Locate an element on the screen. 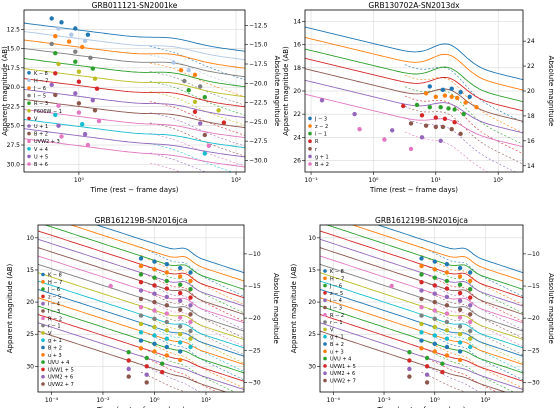  legend-label: B + 2 is located at coordinates (41, 135).